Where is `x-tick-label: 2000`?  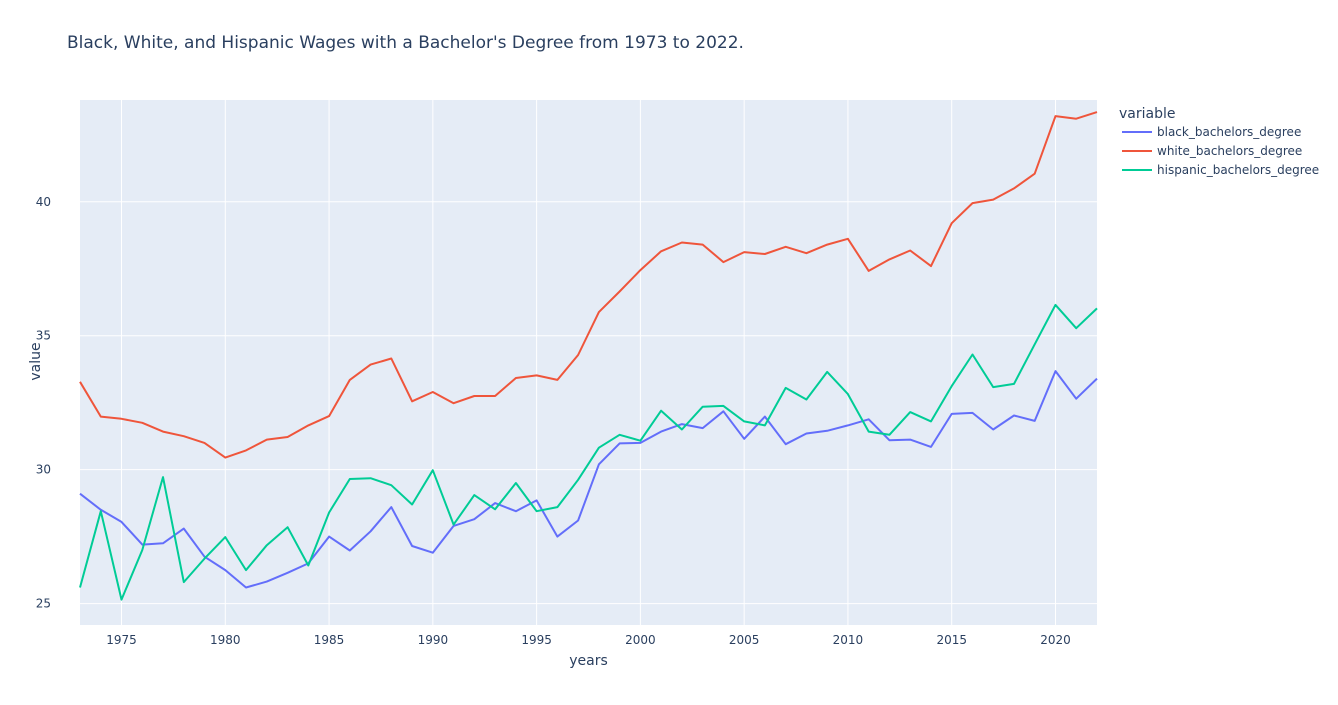
x-tick-label: 2000 is located at coordinates (640, 640).